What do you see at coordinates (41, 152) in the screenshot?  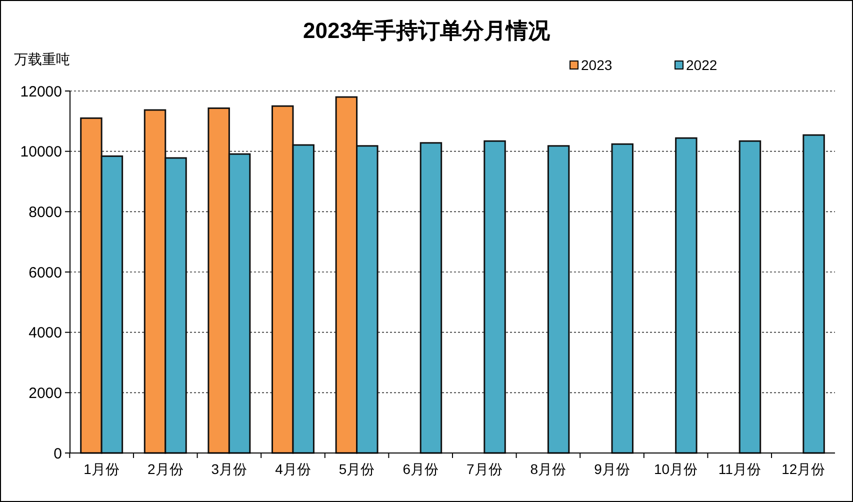 I see `y-tick-label: 10000` at bounding box center [41, 152].